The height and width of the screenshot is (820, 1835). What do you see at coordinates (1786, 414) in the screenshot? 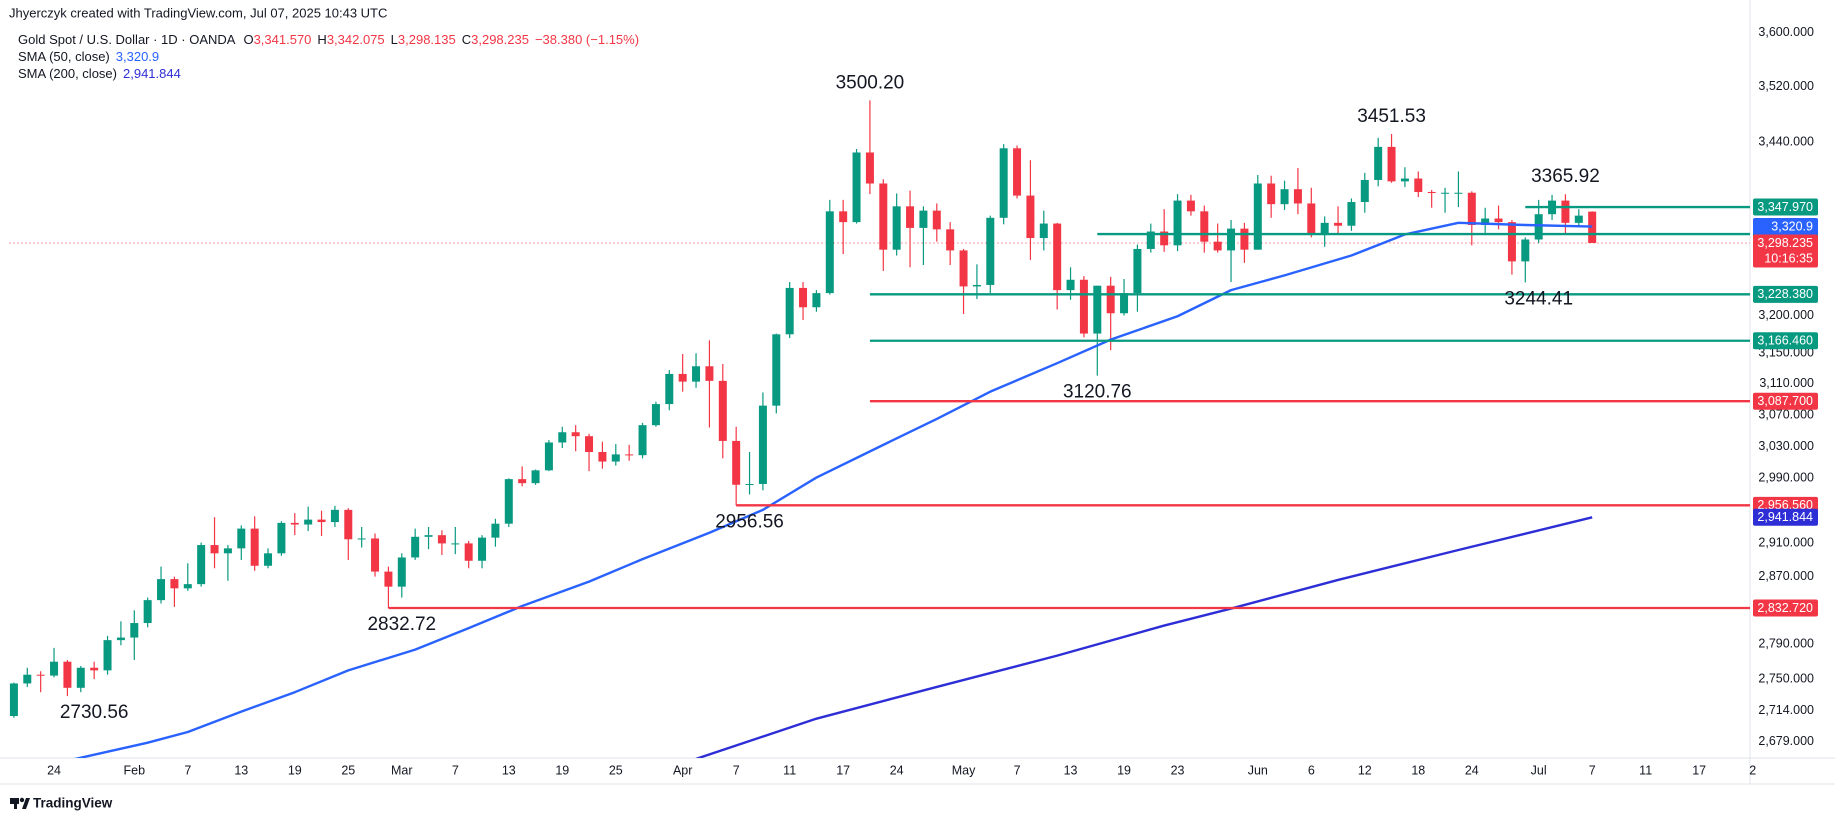
I see `y-tick-label: 3,070.000` at bounding box center [1786, 414].